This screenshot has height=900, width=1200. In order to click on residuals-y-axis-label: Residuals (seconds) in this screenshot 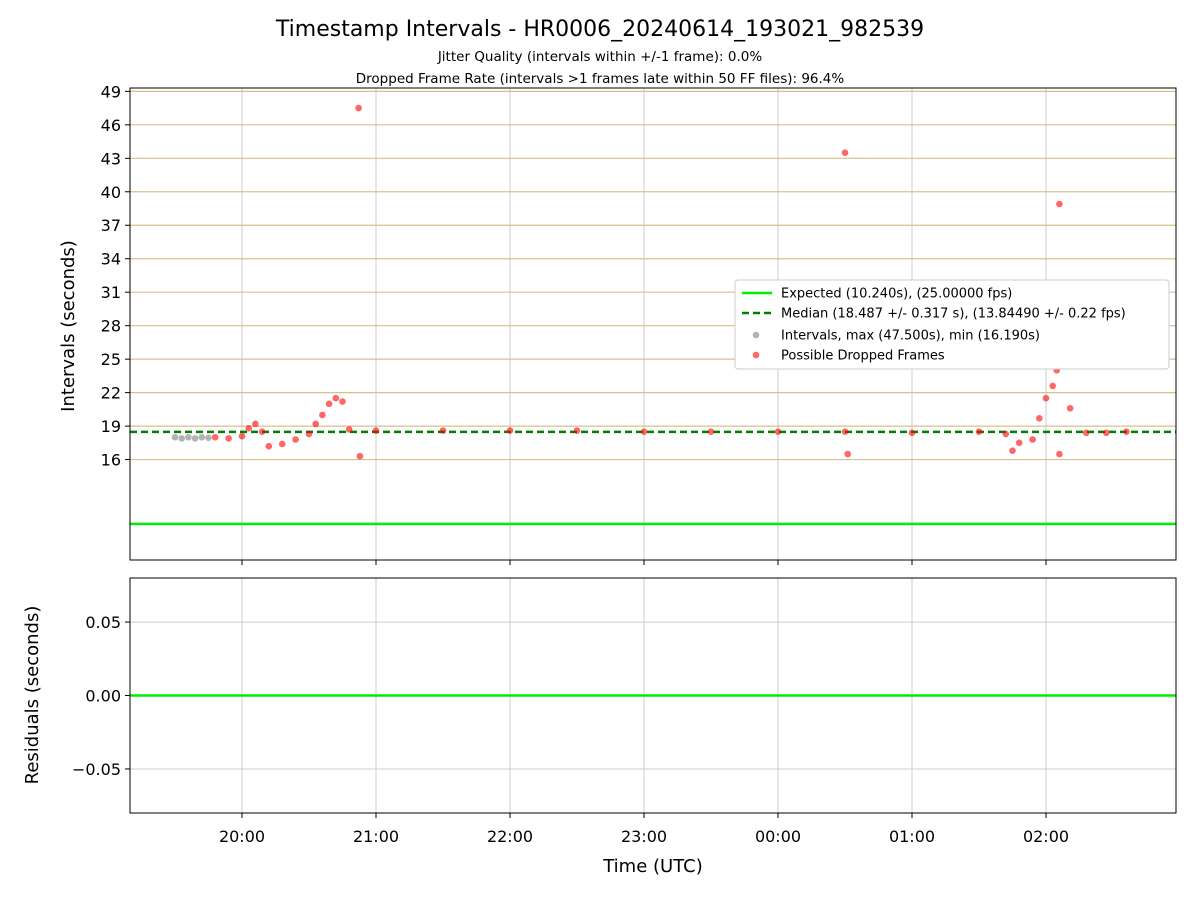, I will do `click(32, 695)`.